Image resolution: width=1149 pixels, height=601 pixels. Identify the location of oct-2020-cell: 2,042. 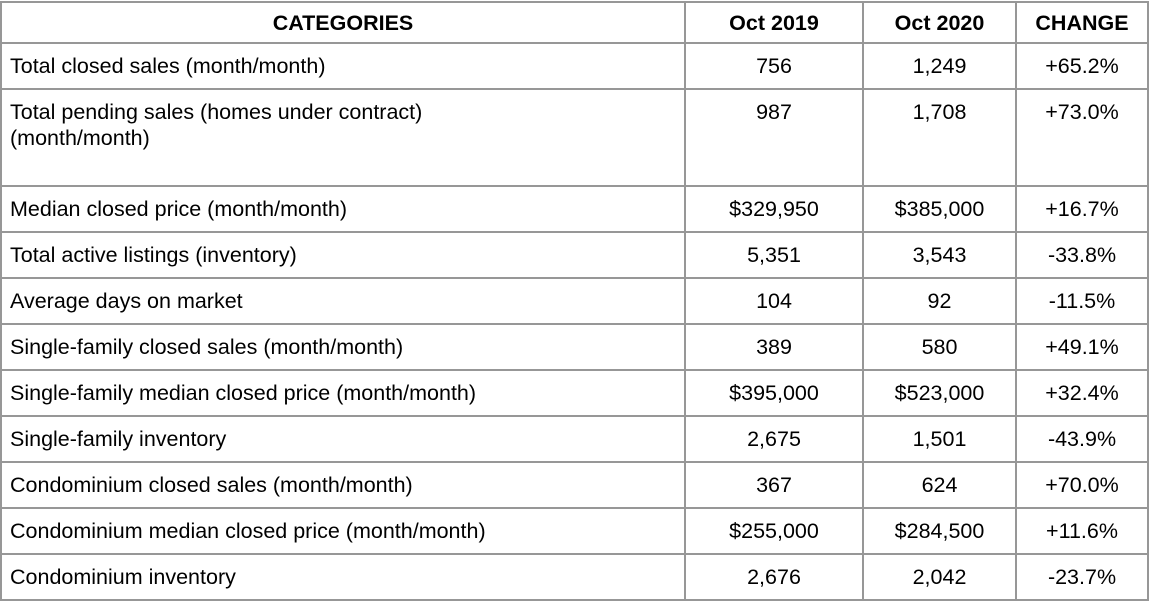
(939, 577).